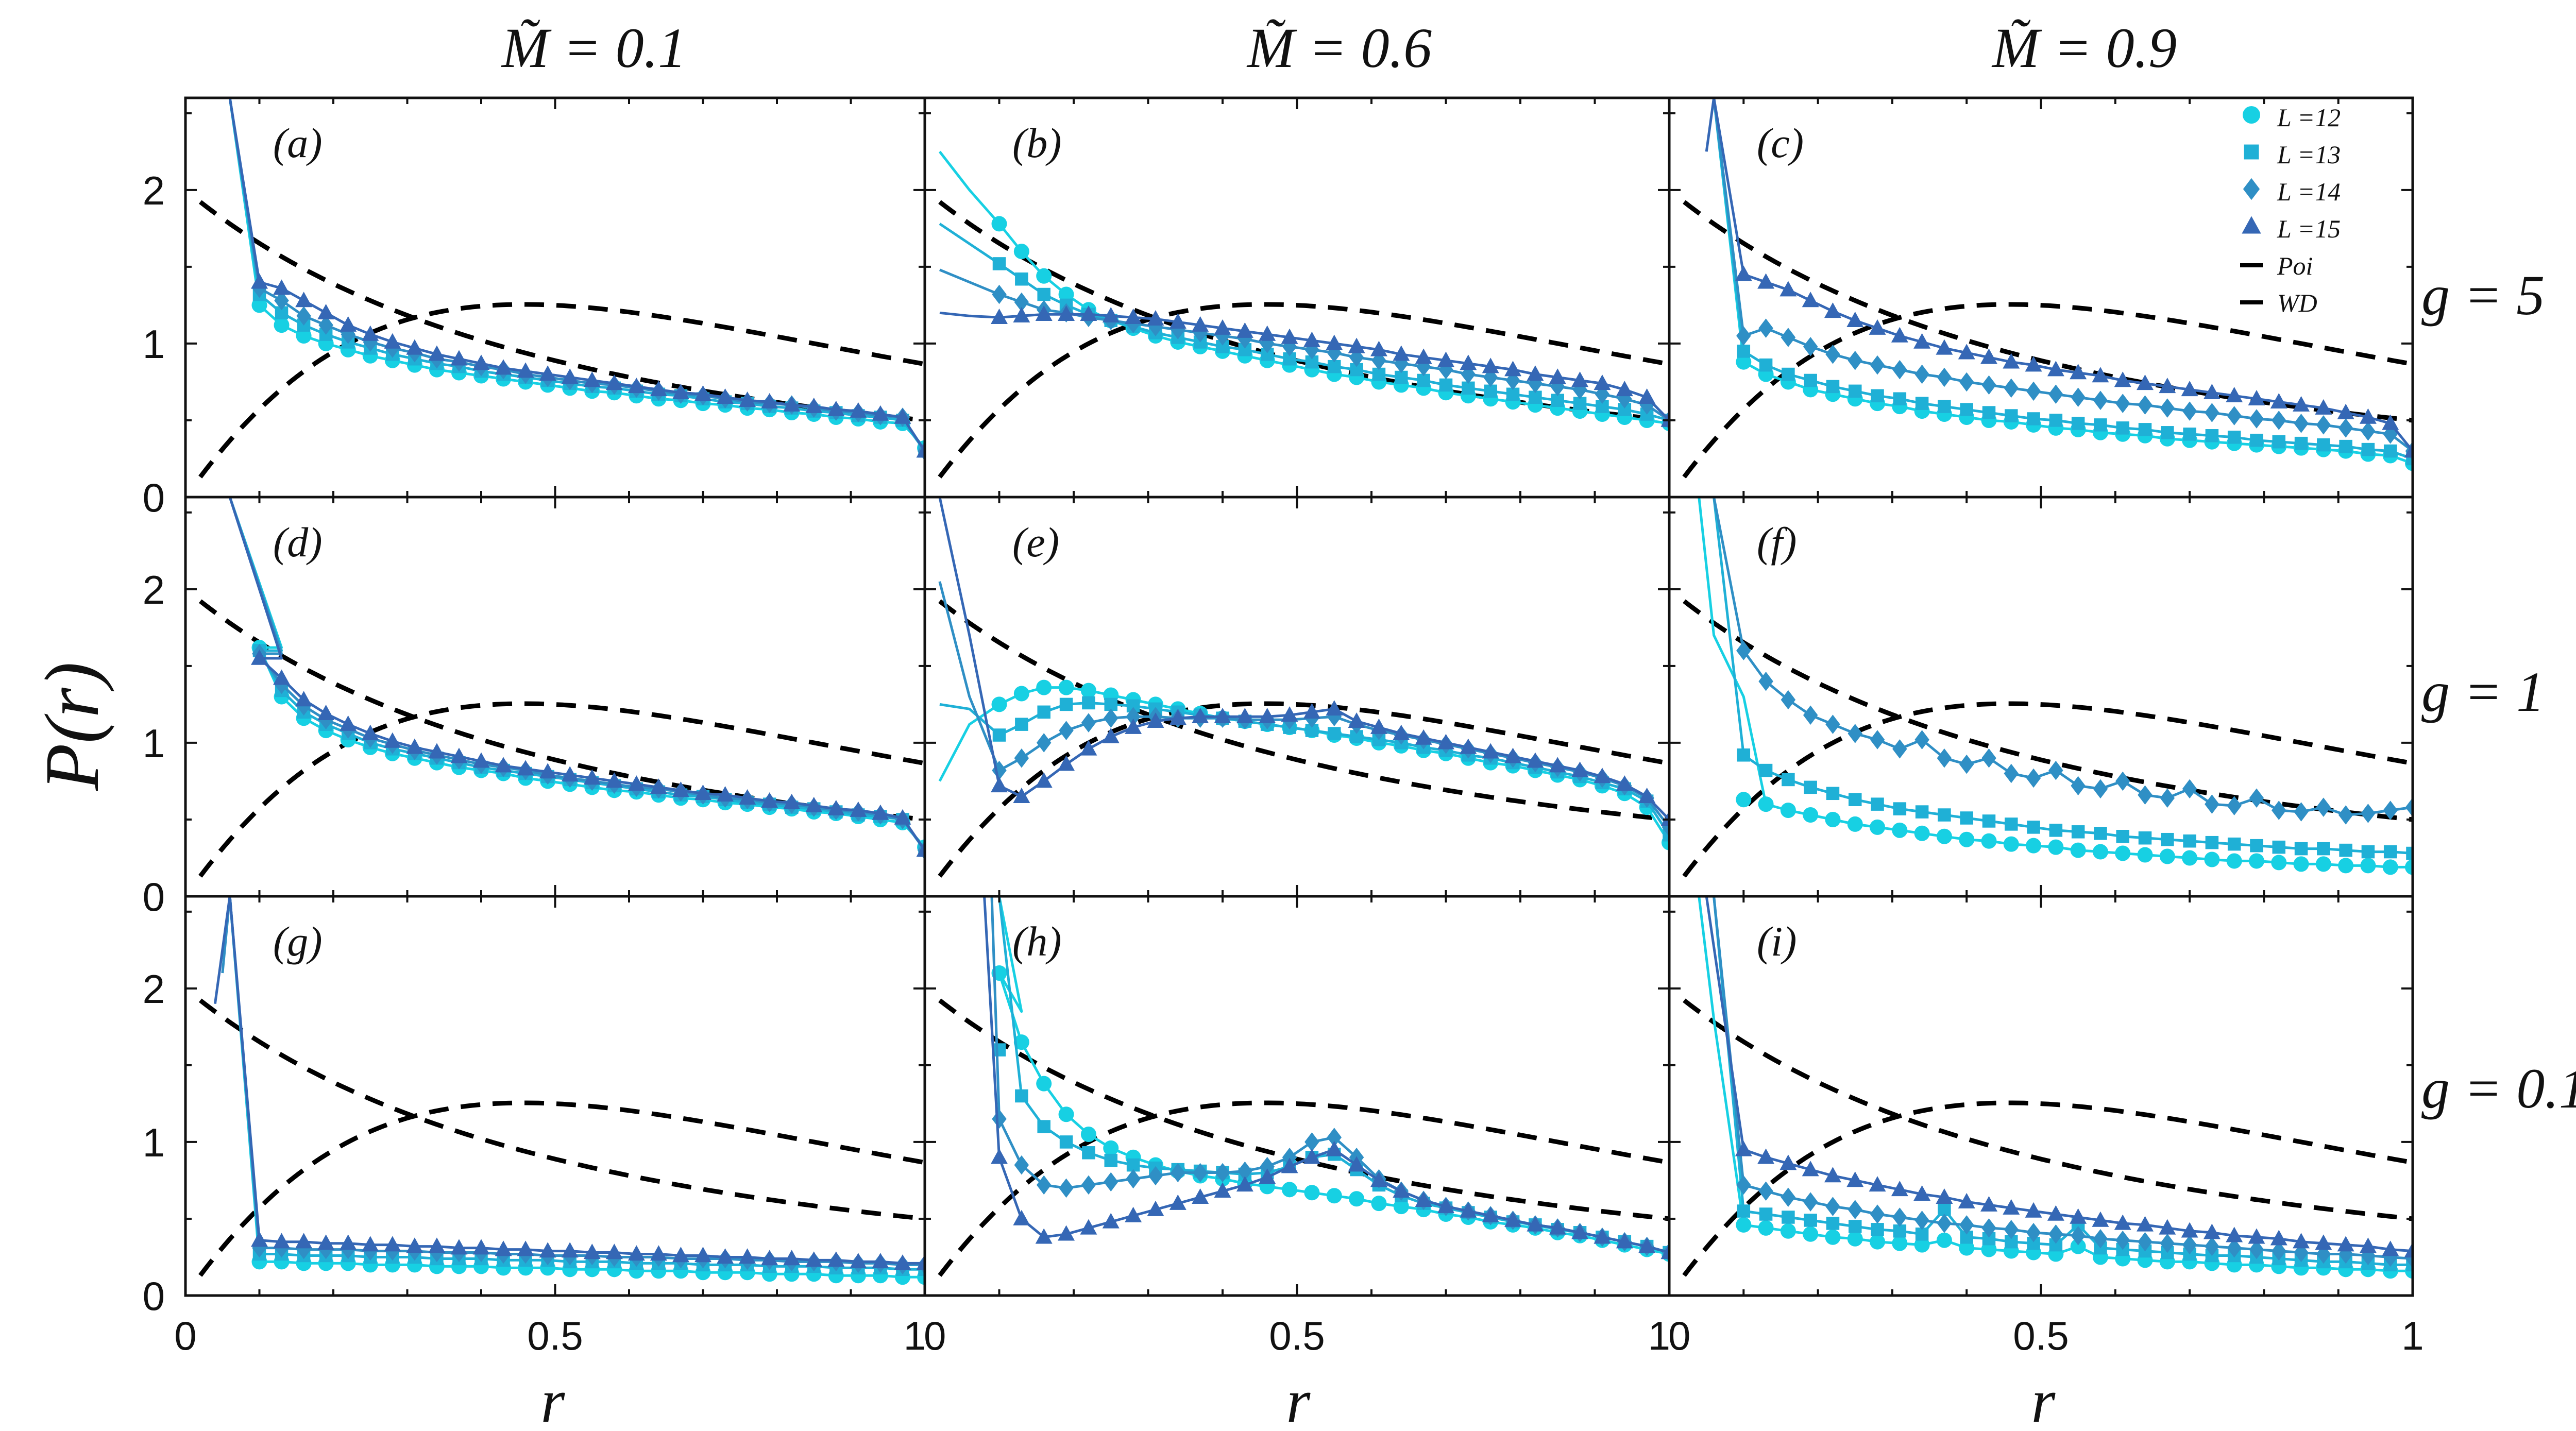 This screenshot has width=2576, height=1431. Describe the element at coordinates (2043, 1399) in the screenshot. I see `x-axis-label-col-3: r` at that location.